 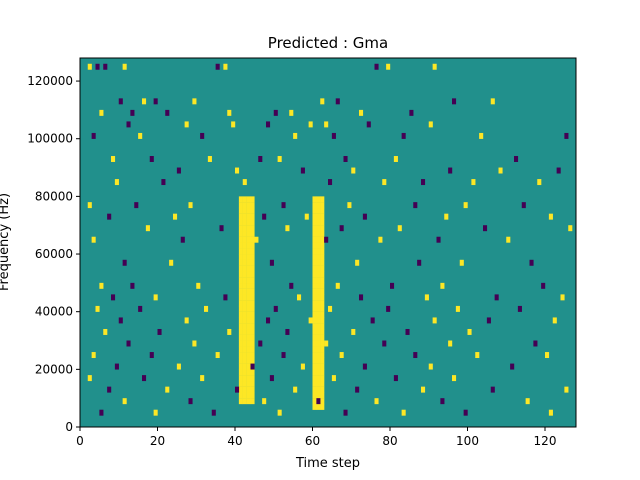 What do you see at coordinates (316, 437) in the screenshot?
I see `x-axis-ticks: 0 20 40 60 80 100 120` at bounding box center [316, 437].